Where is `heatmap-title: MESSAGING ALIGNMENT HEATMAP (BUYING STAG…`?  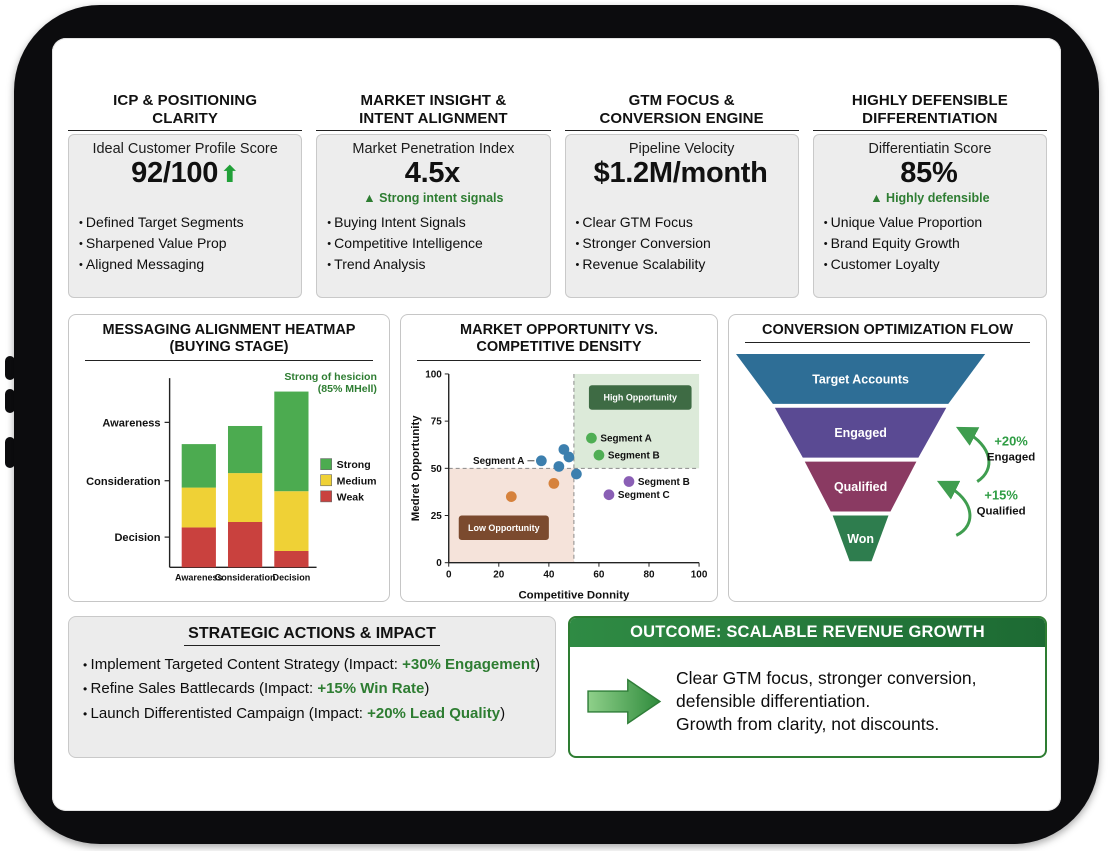
heatmap-title: MESSAGING ALIGNMENT HEATMAP (BUYING STAG… is located at coordinates (229, 341).